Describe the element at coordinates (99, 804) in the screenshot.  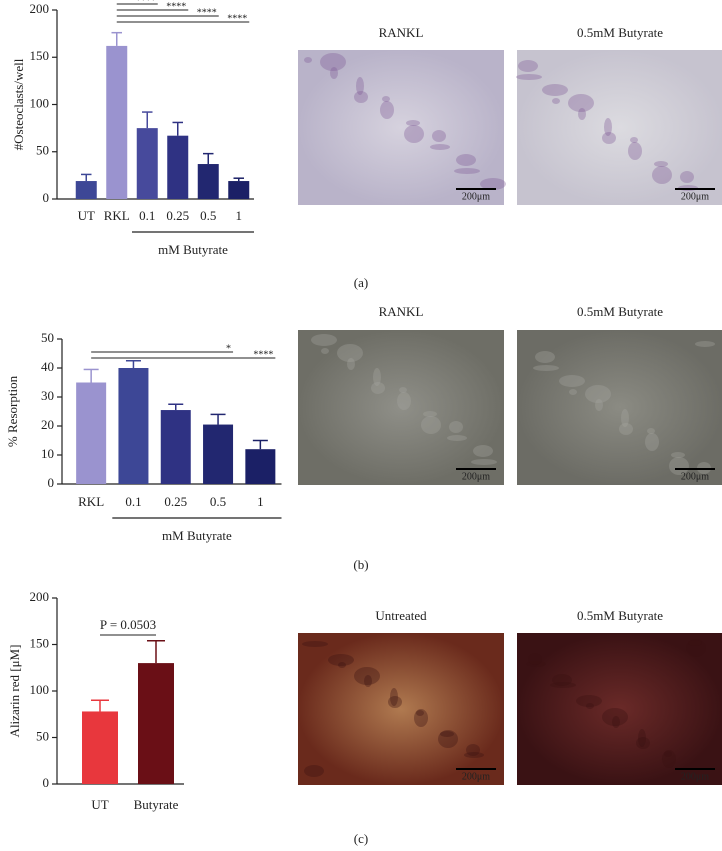
I see `x-tick-label: UT` at that location.